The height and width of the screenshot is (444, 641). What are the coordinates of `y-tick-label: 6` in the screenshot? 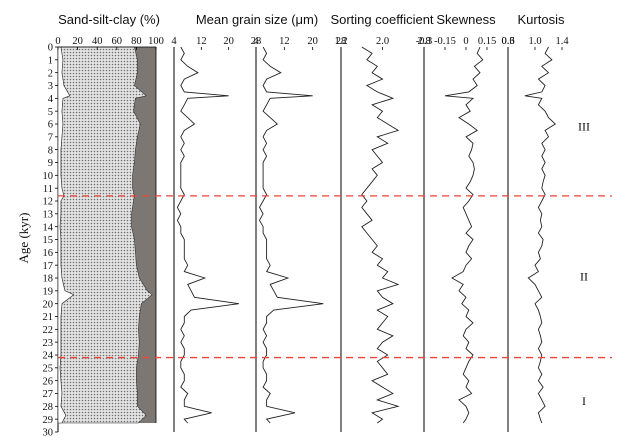 It's located at (50, 125).